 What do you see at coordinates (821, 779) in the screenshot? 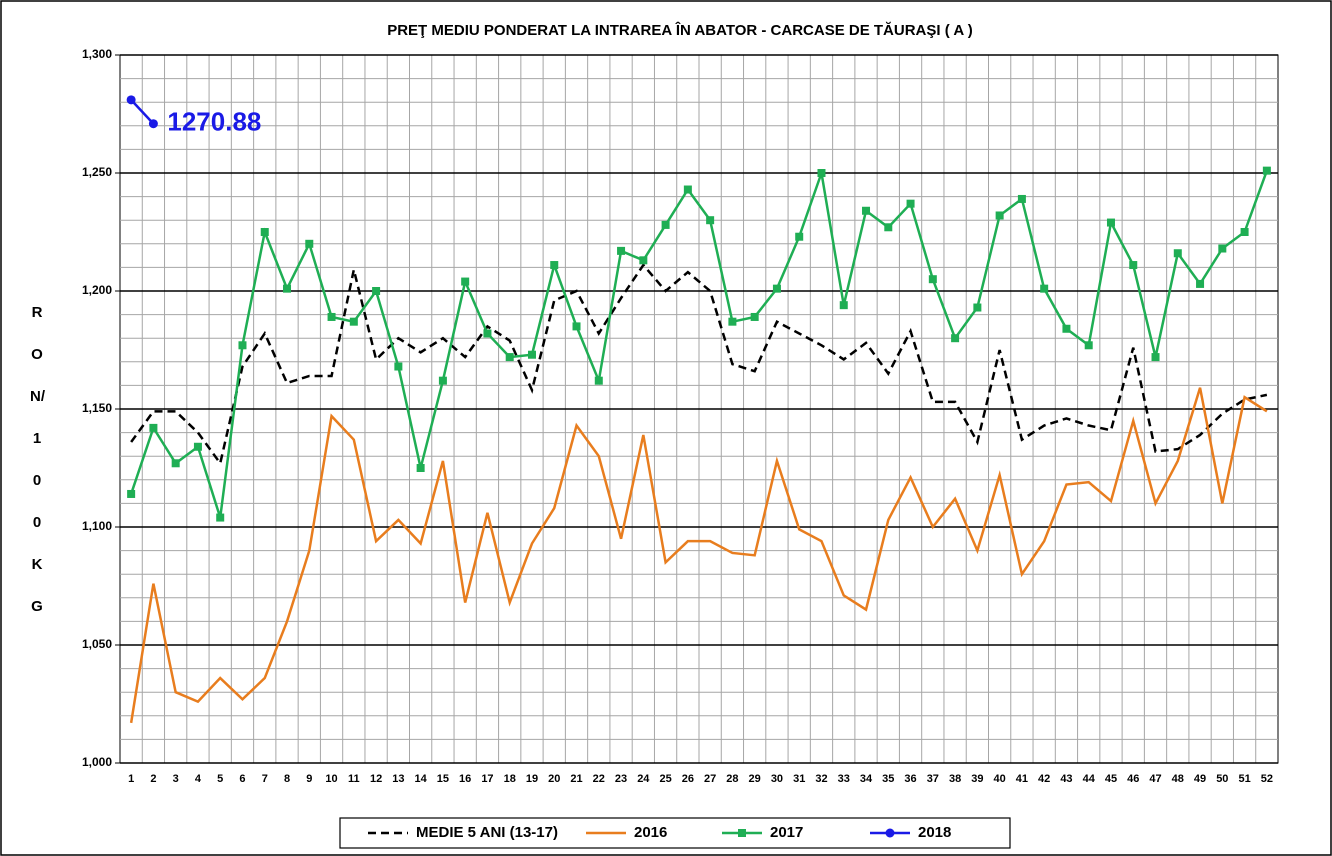
I see `x-tick-label: 32` at bounding box center [821, 779].